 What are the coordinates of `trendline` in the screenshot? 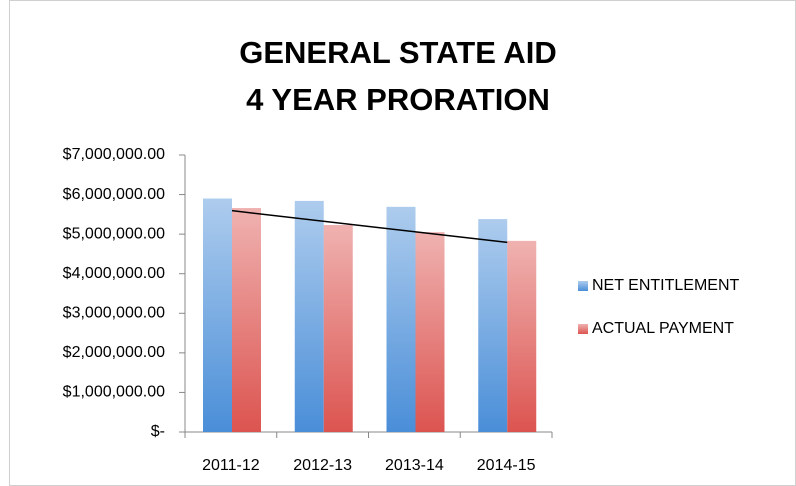 It's located at (369, 226).